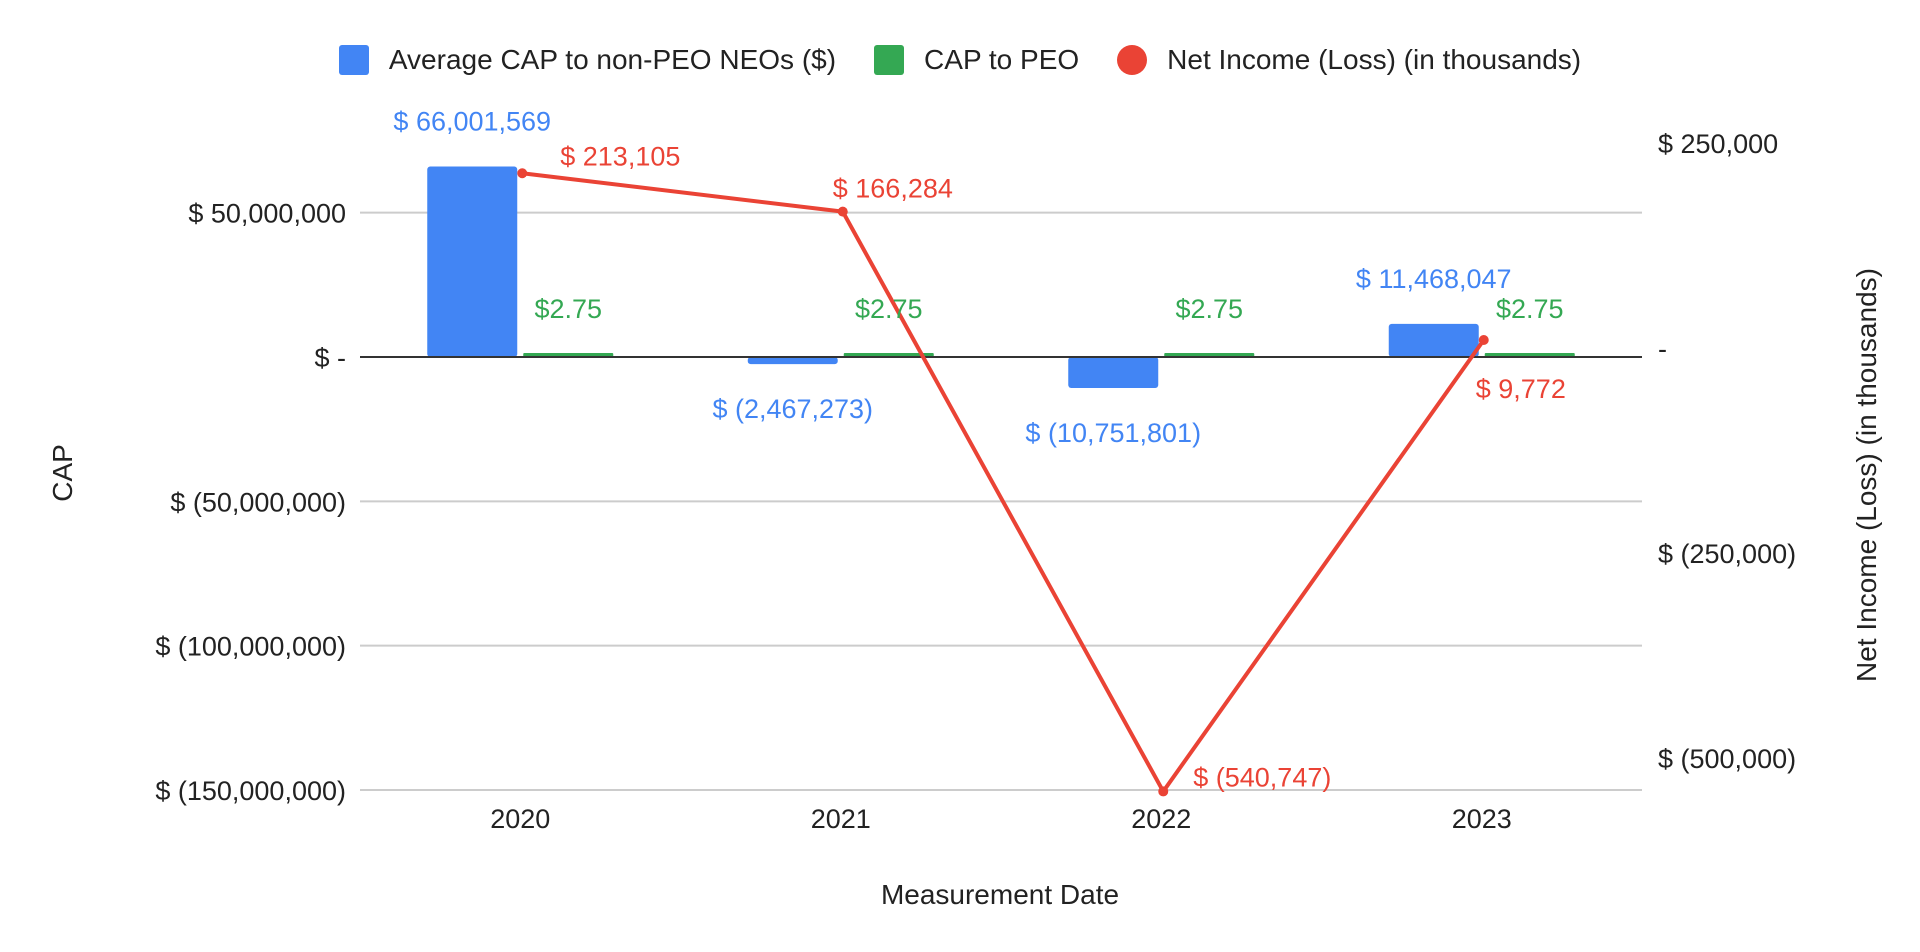 This screenshot has width=1920, height=952. What do you see at coordinates (472, 121) in the screenshot?
I see `data-label-avg-cap: $ 66,001,569` at bounding box center [472, 121].